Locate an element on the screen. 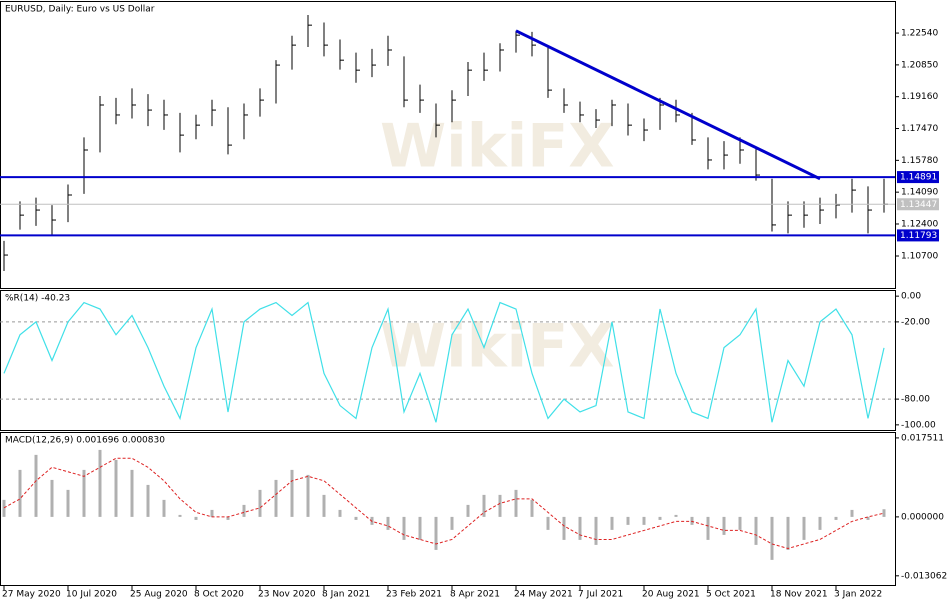 This screenshot has height=600, width=950. x-tick-label: 8 Apr 2021 is located at coordinates (475, 595).